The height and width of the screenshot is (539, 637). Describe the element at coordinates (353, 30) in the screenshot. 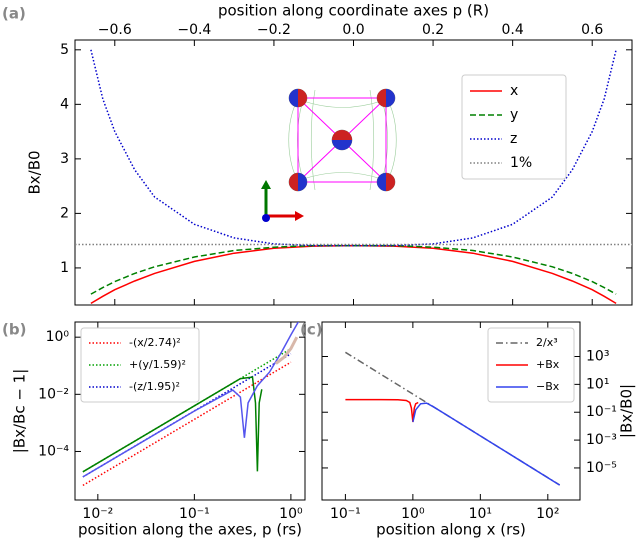

I see `x-tick-label: 0.0` at that location.